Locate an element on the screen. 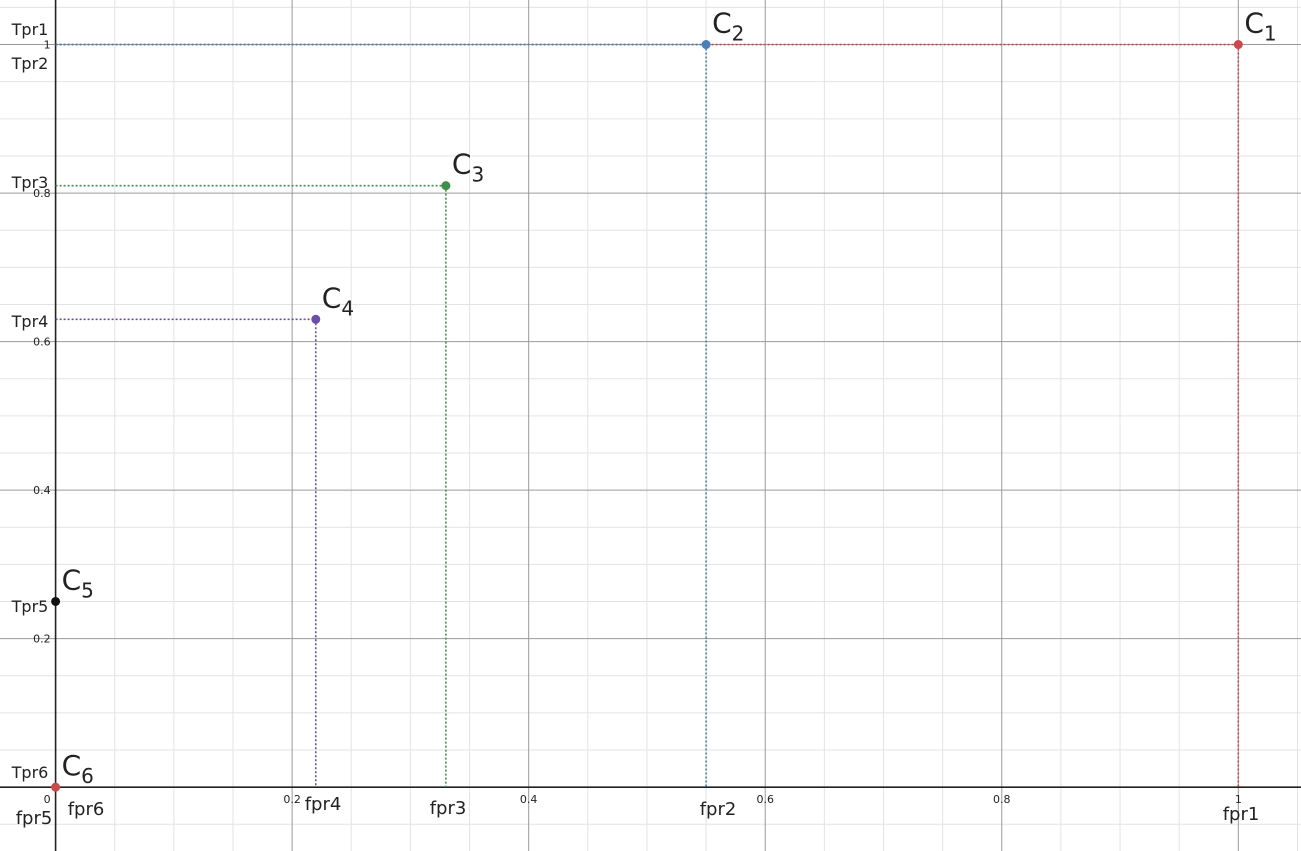 This screenshot has width=1301, height=851. point-label: C2 is located at coordinates (728, 26).